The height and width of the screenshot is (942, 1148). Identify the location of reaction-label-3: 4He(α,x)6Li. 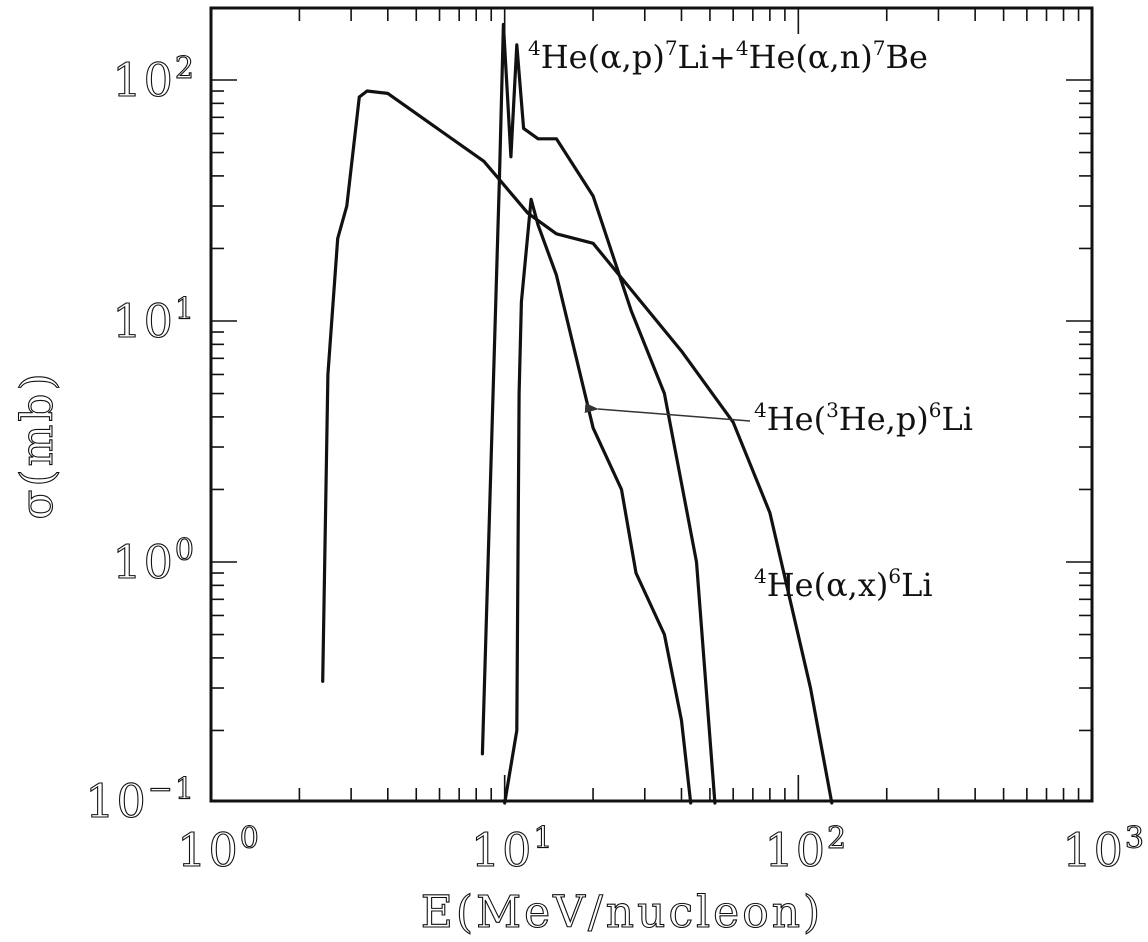
(843, 584).